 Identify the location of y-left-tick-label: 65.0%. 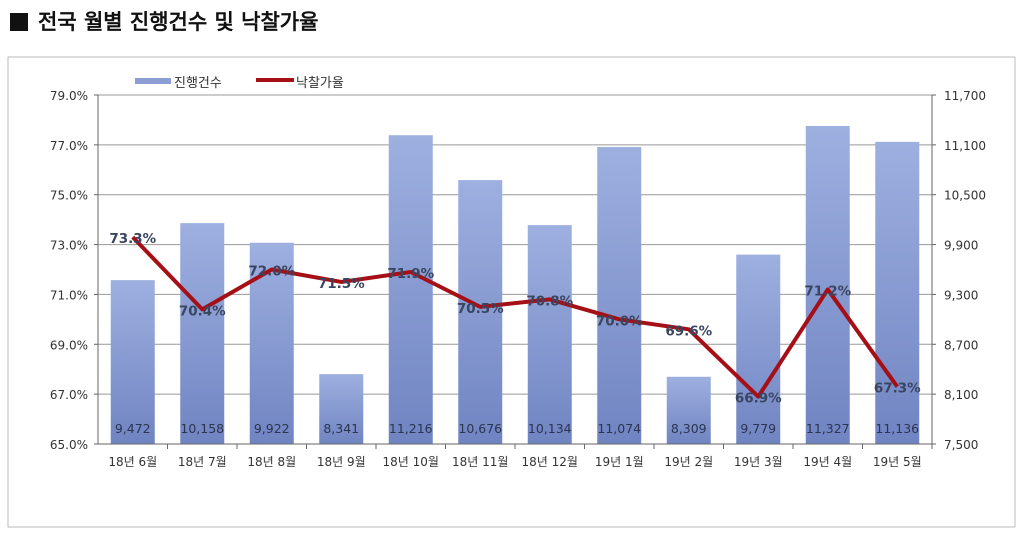
(69, 445).